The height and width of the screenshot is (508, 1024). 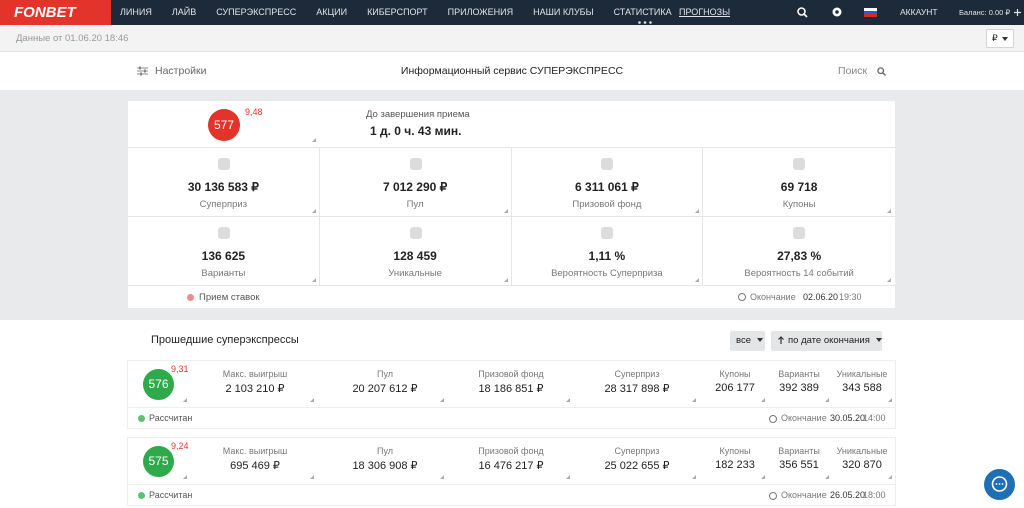 What do you see at coordinates (645, 17) in the screenshot?
I see `more-dots` at bounding box center [645, 17].